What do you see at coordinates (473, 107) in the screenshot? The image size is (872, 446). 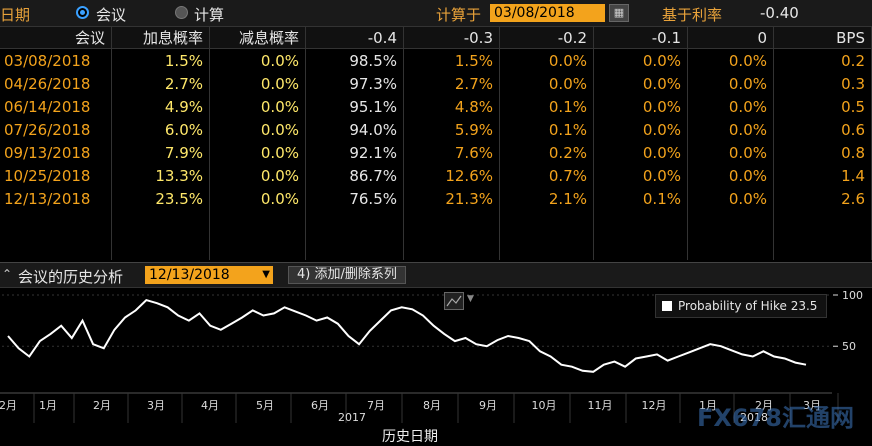 I see `table-cell: 4.8%` at bounding box center [473, 107].